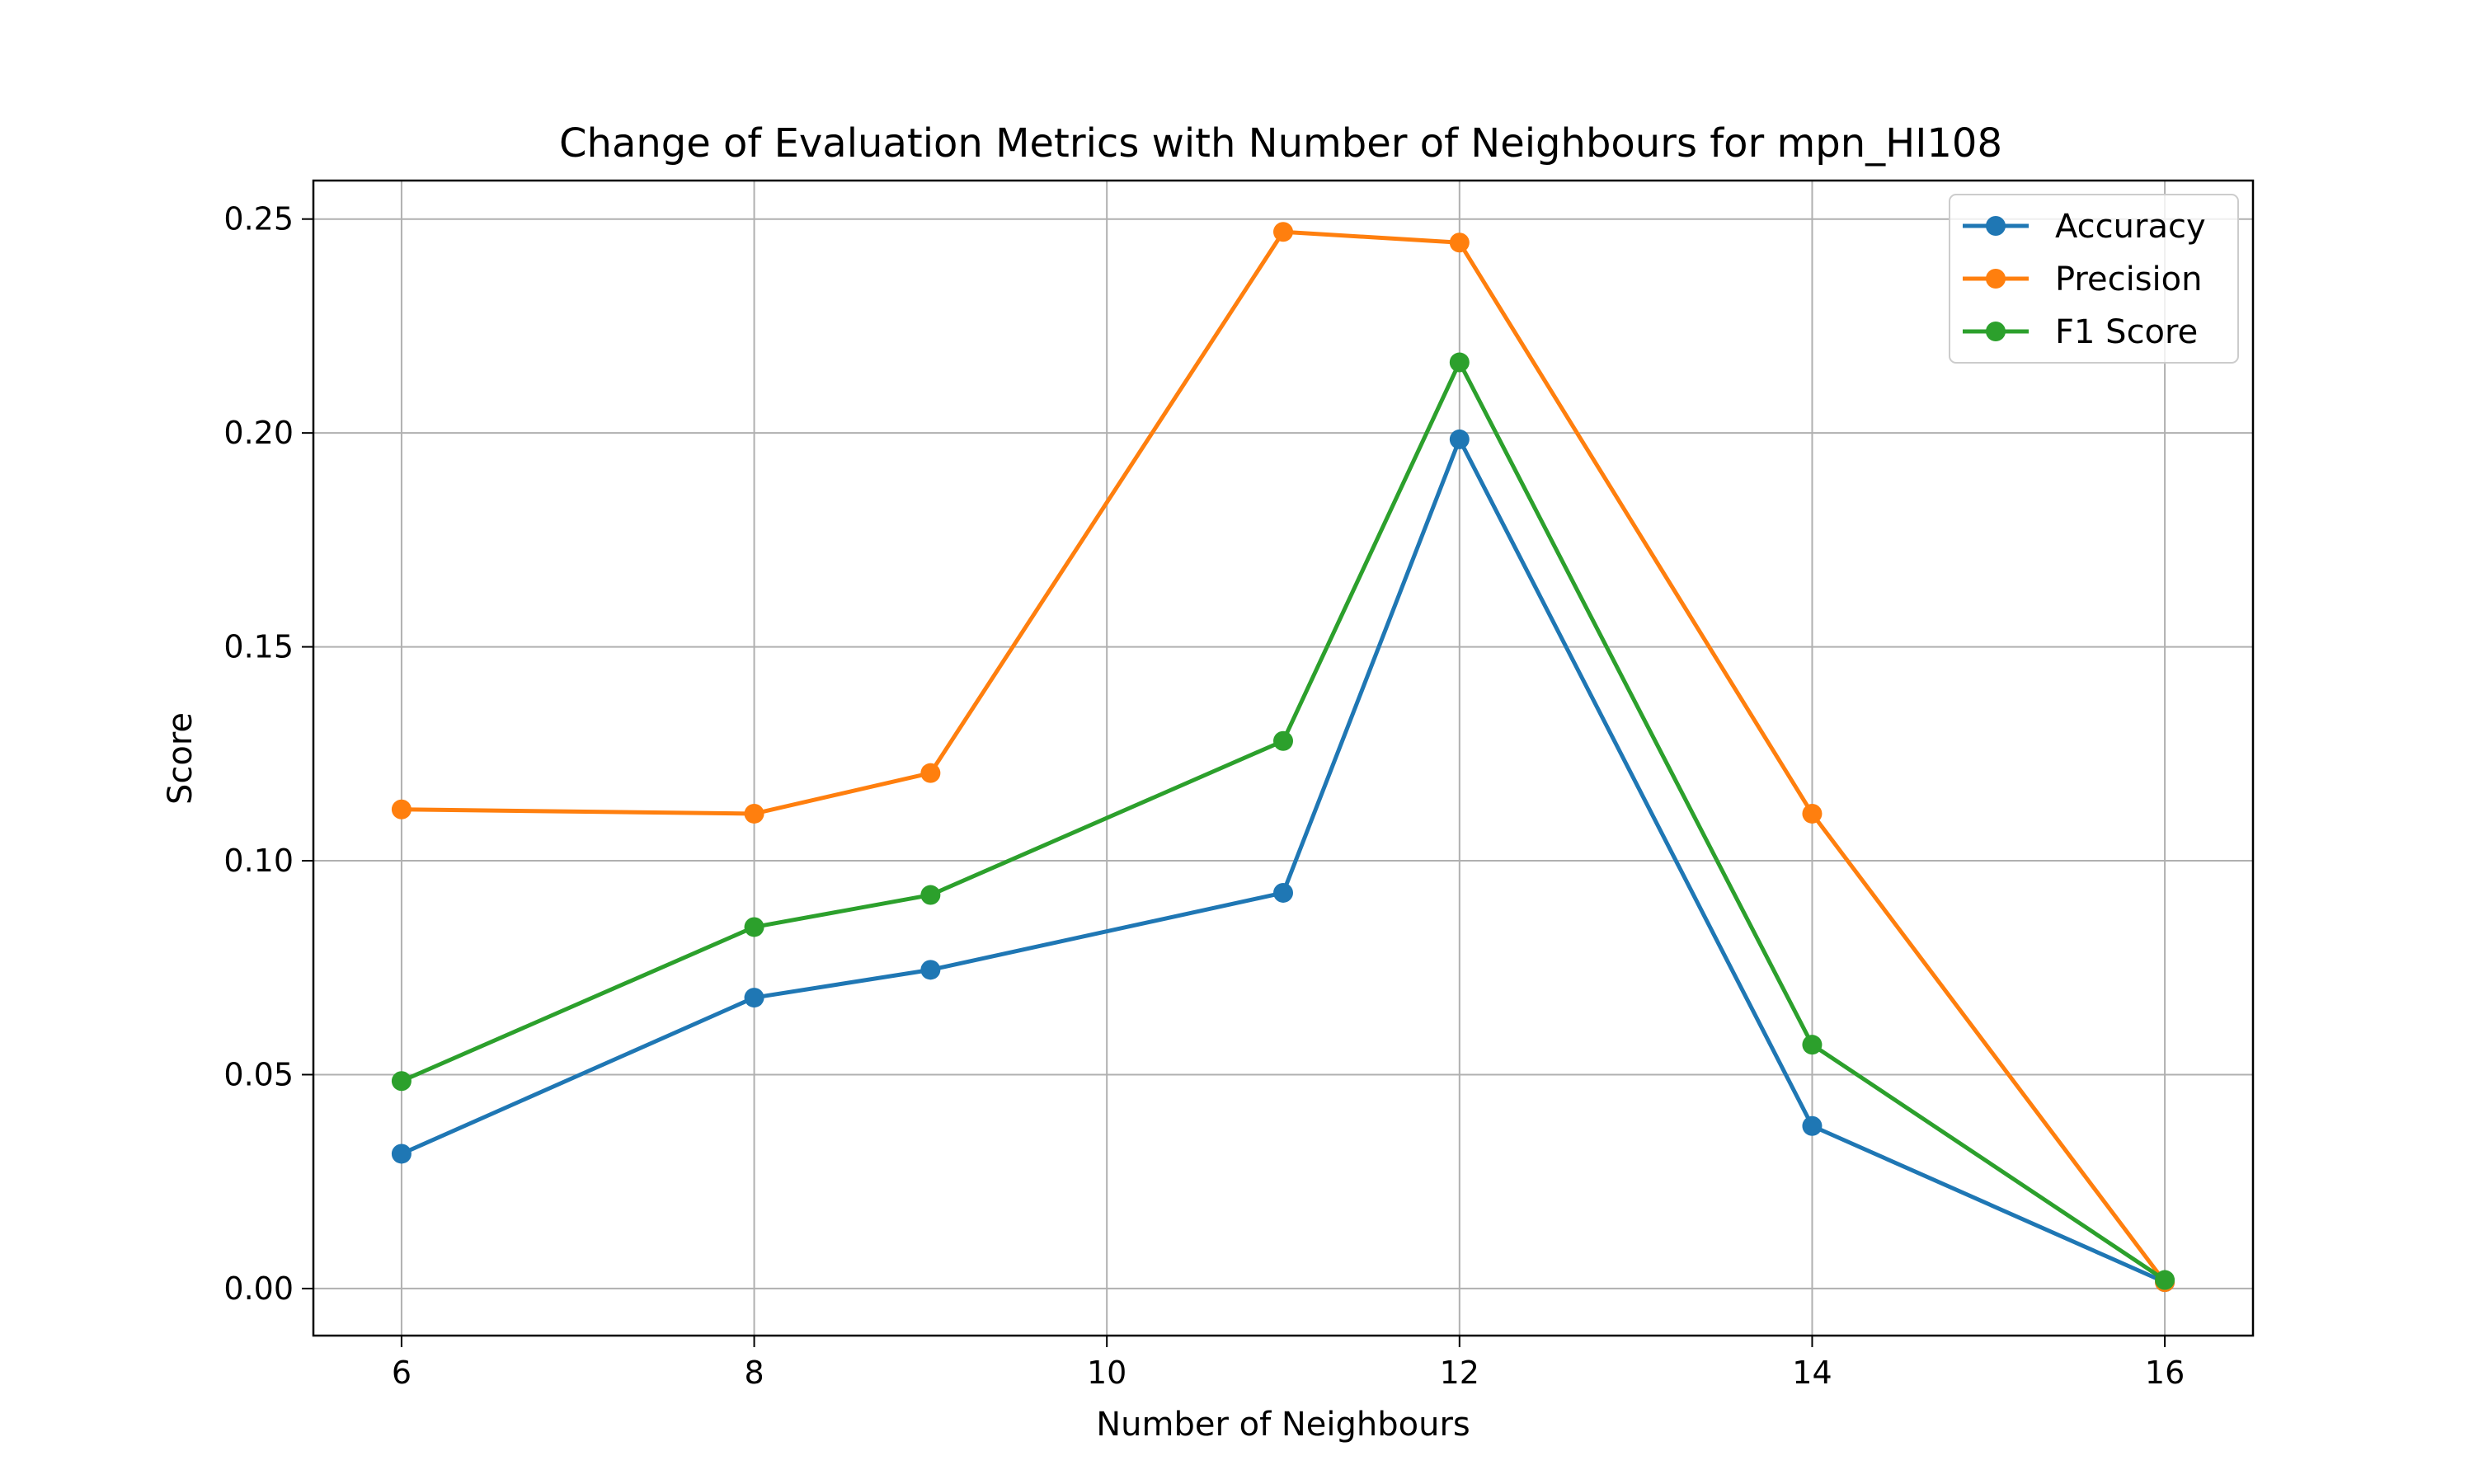  What do you see at coordinates (268, 754) in the screenshot?
I see `y-axis-ticks: 0.00 0.05 0.10 0.15 0.20 0.25` at bounding box center [268, 754].